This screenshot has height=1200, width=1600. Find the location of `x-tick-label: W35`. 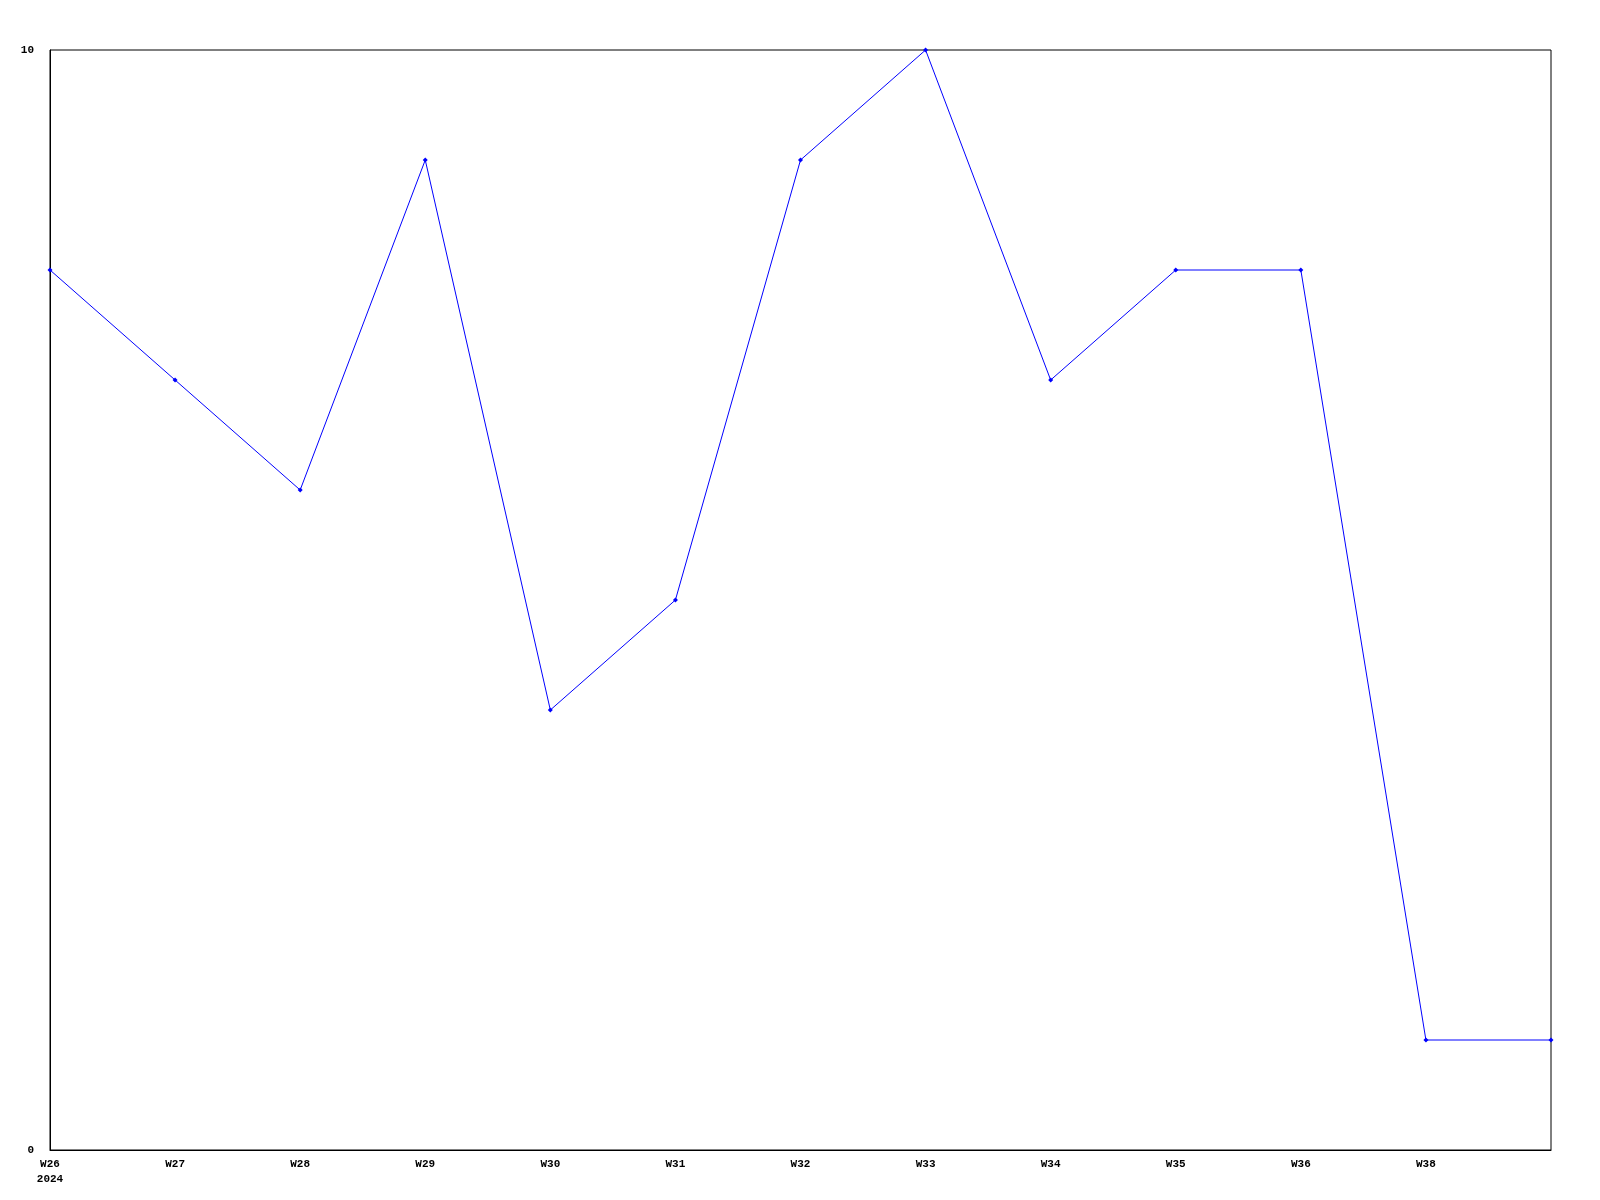

x-tick-label: W35 is located at coordinates (1176, 1163).